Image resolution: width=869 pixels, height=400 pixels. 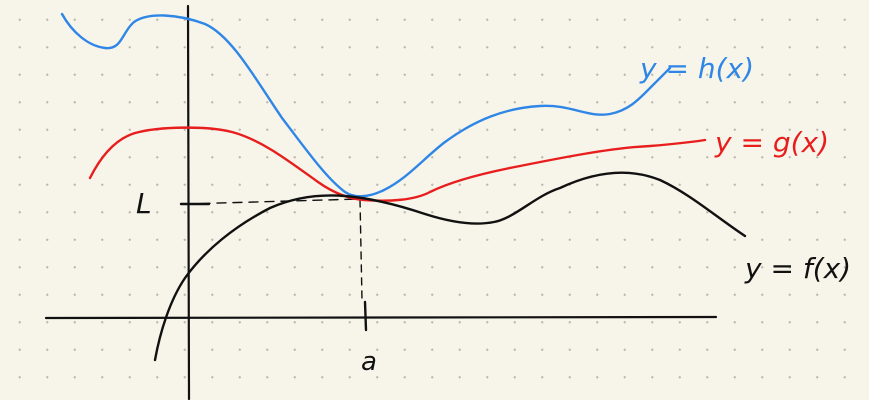 I want to click on label-l: L, so click(x=144, y=203).